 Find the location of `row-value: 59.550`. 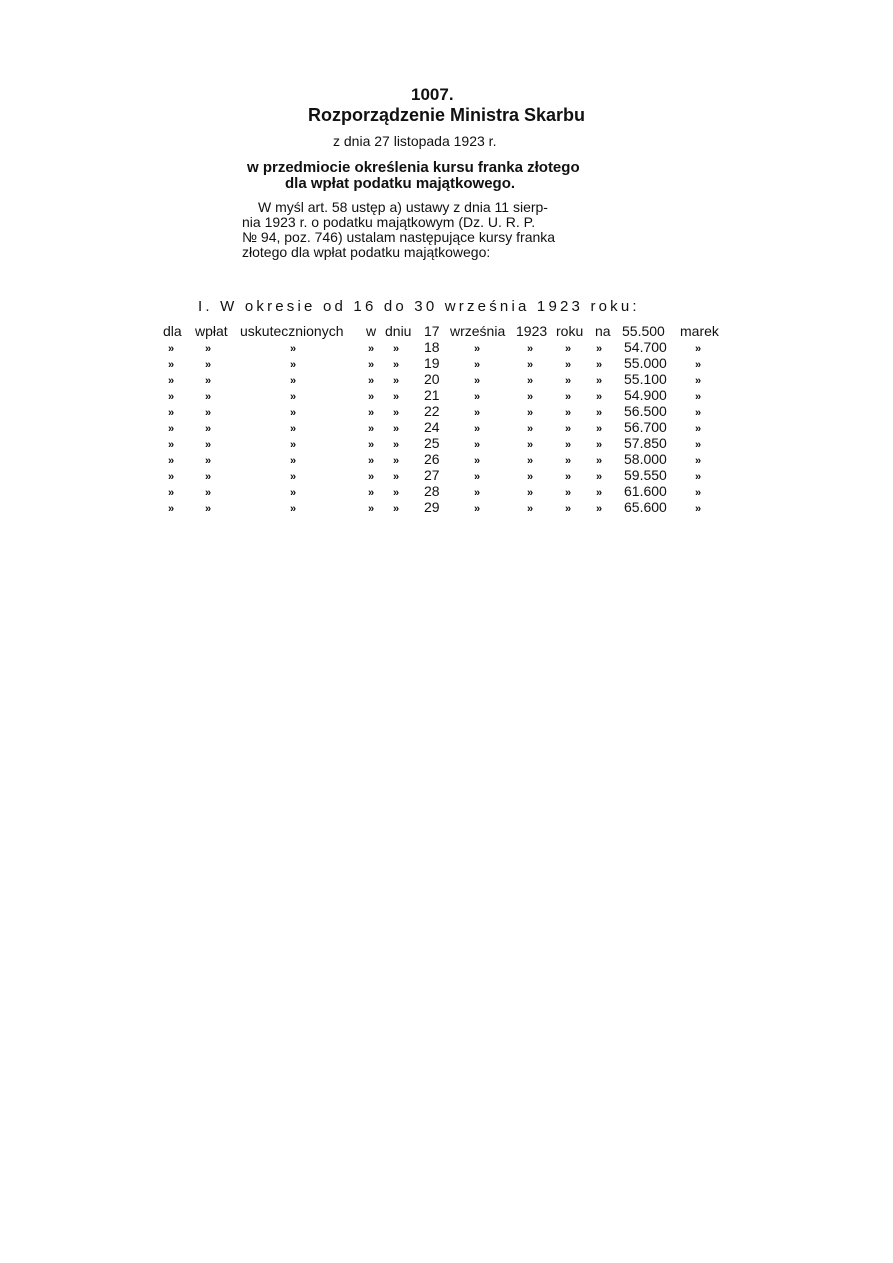

row-value: 59.550 is located at coordinates (645, 475).